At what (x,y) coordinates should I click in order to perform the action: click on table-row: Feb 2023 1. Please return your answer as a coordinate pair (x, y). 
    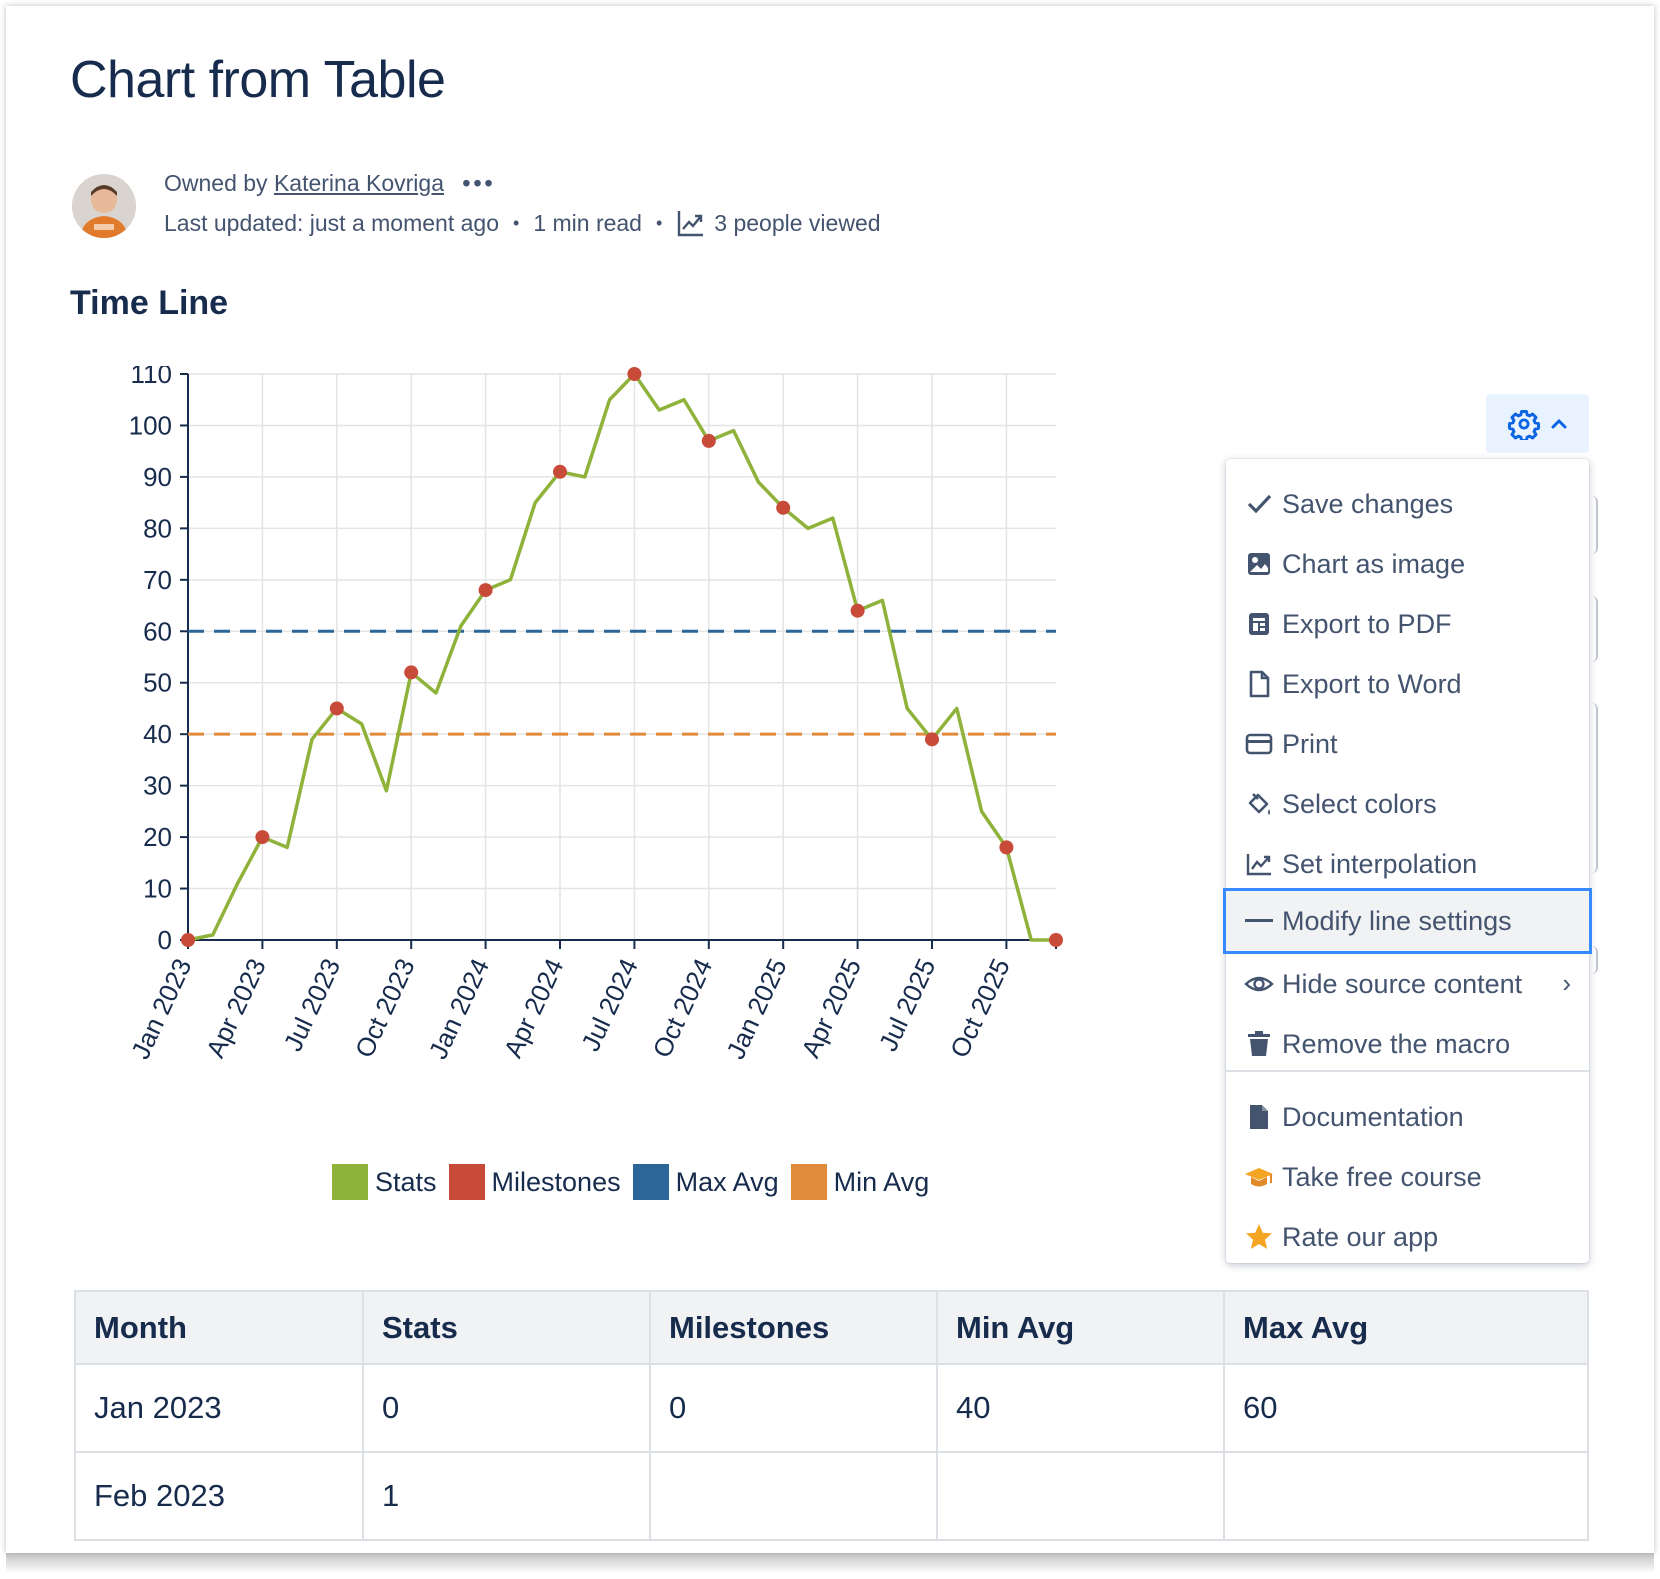
    Looking at the image, I should click on (831, 1496).